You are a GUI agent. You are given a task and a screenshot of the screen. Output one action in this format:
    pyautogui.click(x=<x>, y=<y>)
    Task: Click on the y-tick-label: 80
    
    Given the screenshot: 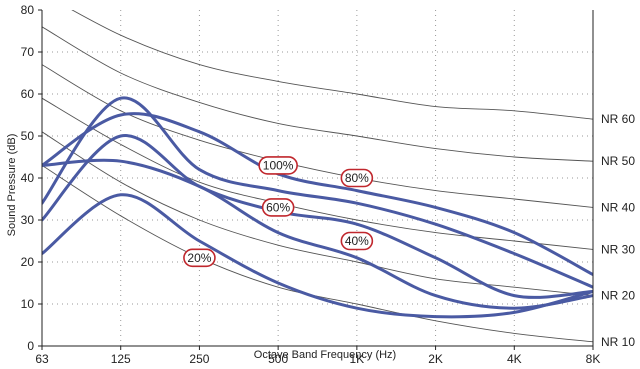 What is the action you would take?
    pyautogui.click(x=28, y=10)
    